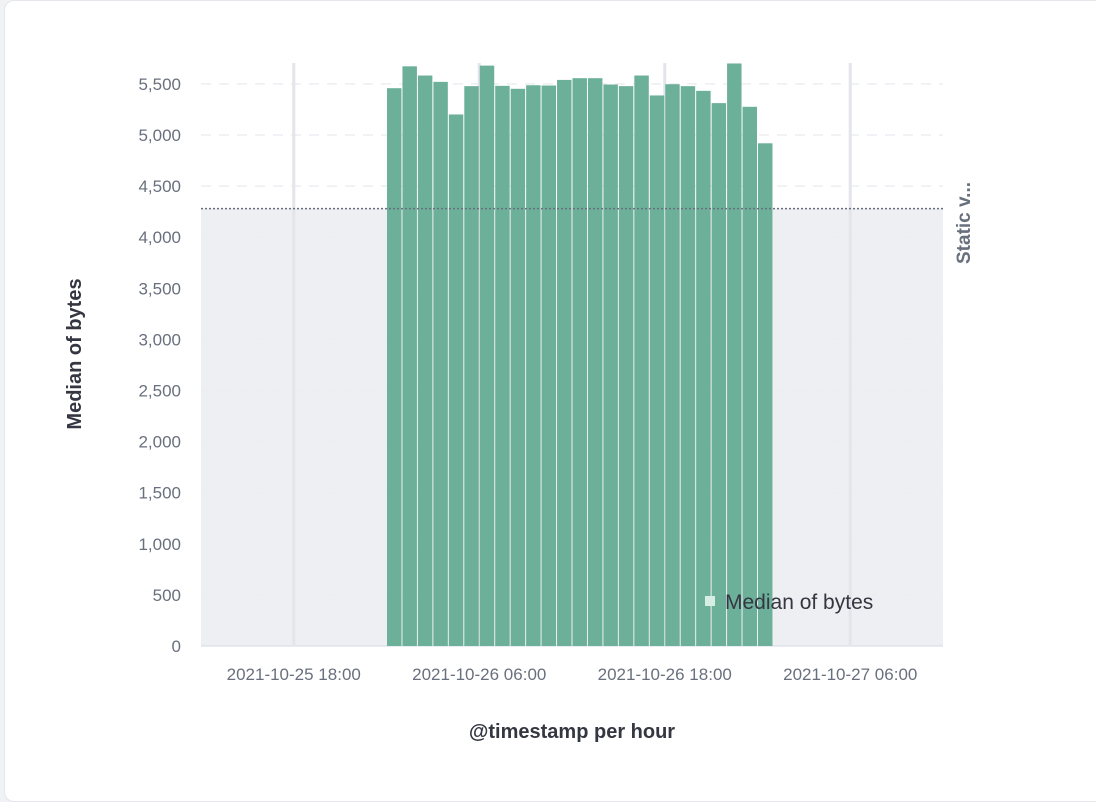  Describe the element at coordinates (665, 674) in the screenshot. I see `x-tick-label: 2021-10-26 18:00` at that location.